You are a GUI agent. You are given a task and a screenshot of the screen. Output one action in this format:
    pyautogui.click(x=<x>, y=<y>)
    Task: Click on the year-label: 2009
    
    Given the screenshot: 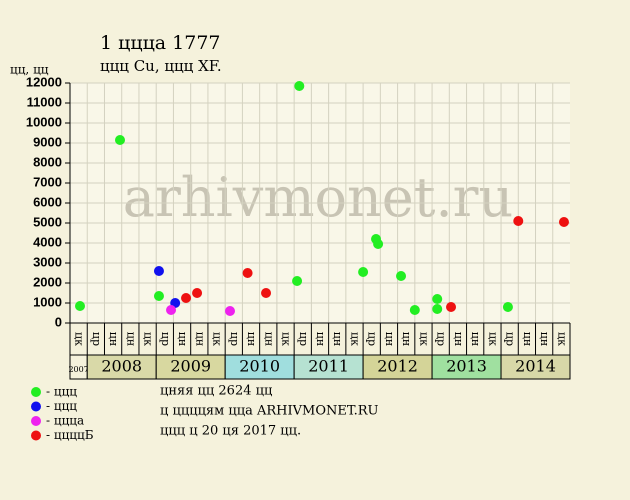 What is the action you would take?
    pyautogui.click(x=190, y=366)
    